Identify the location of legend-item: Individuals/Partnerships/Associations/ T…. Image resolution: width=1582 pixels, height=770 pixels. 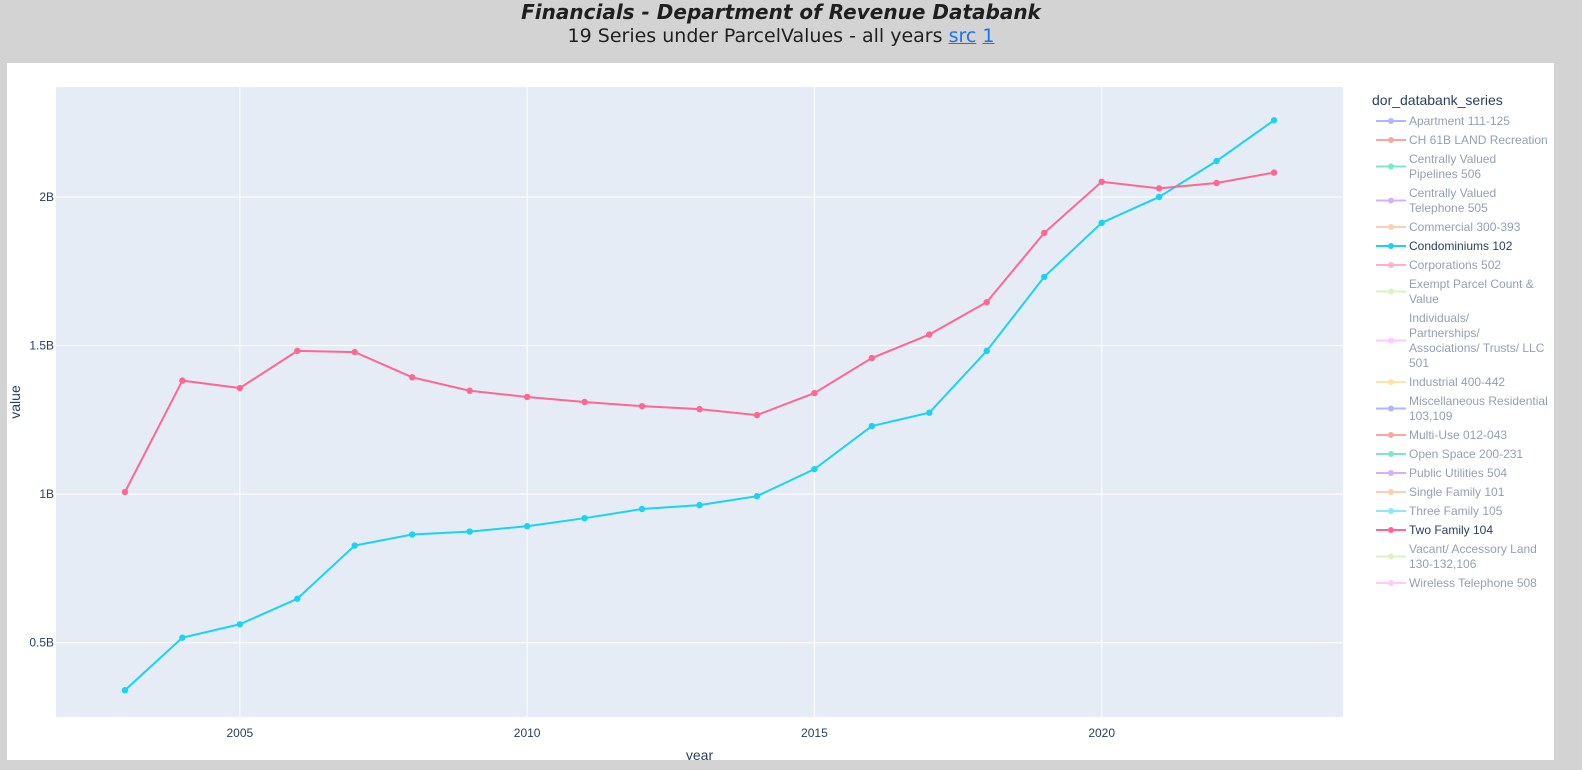
(1460, 340).